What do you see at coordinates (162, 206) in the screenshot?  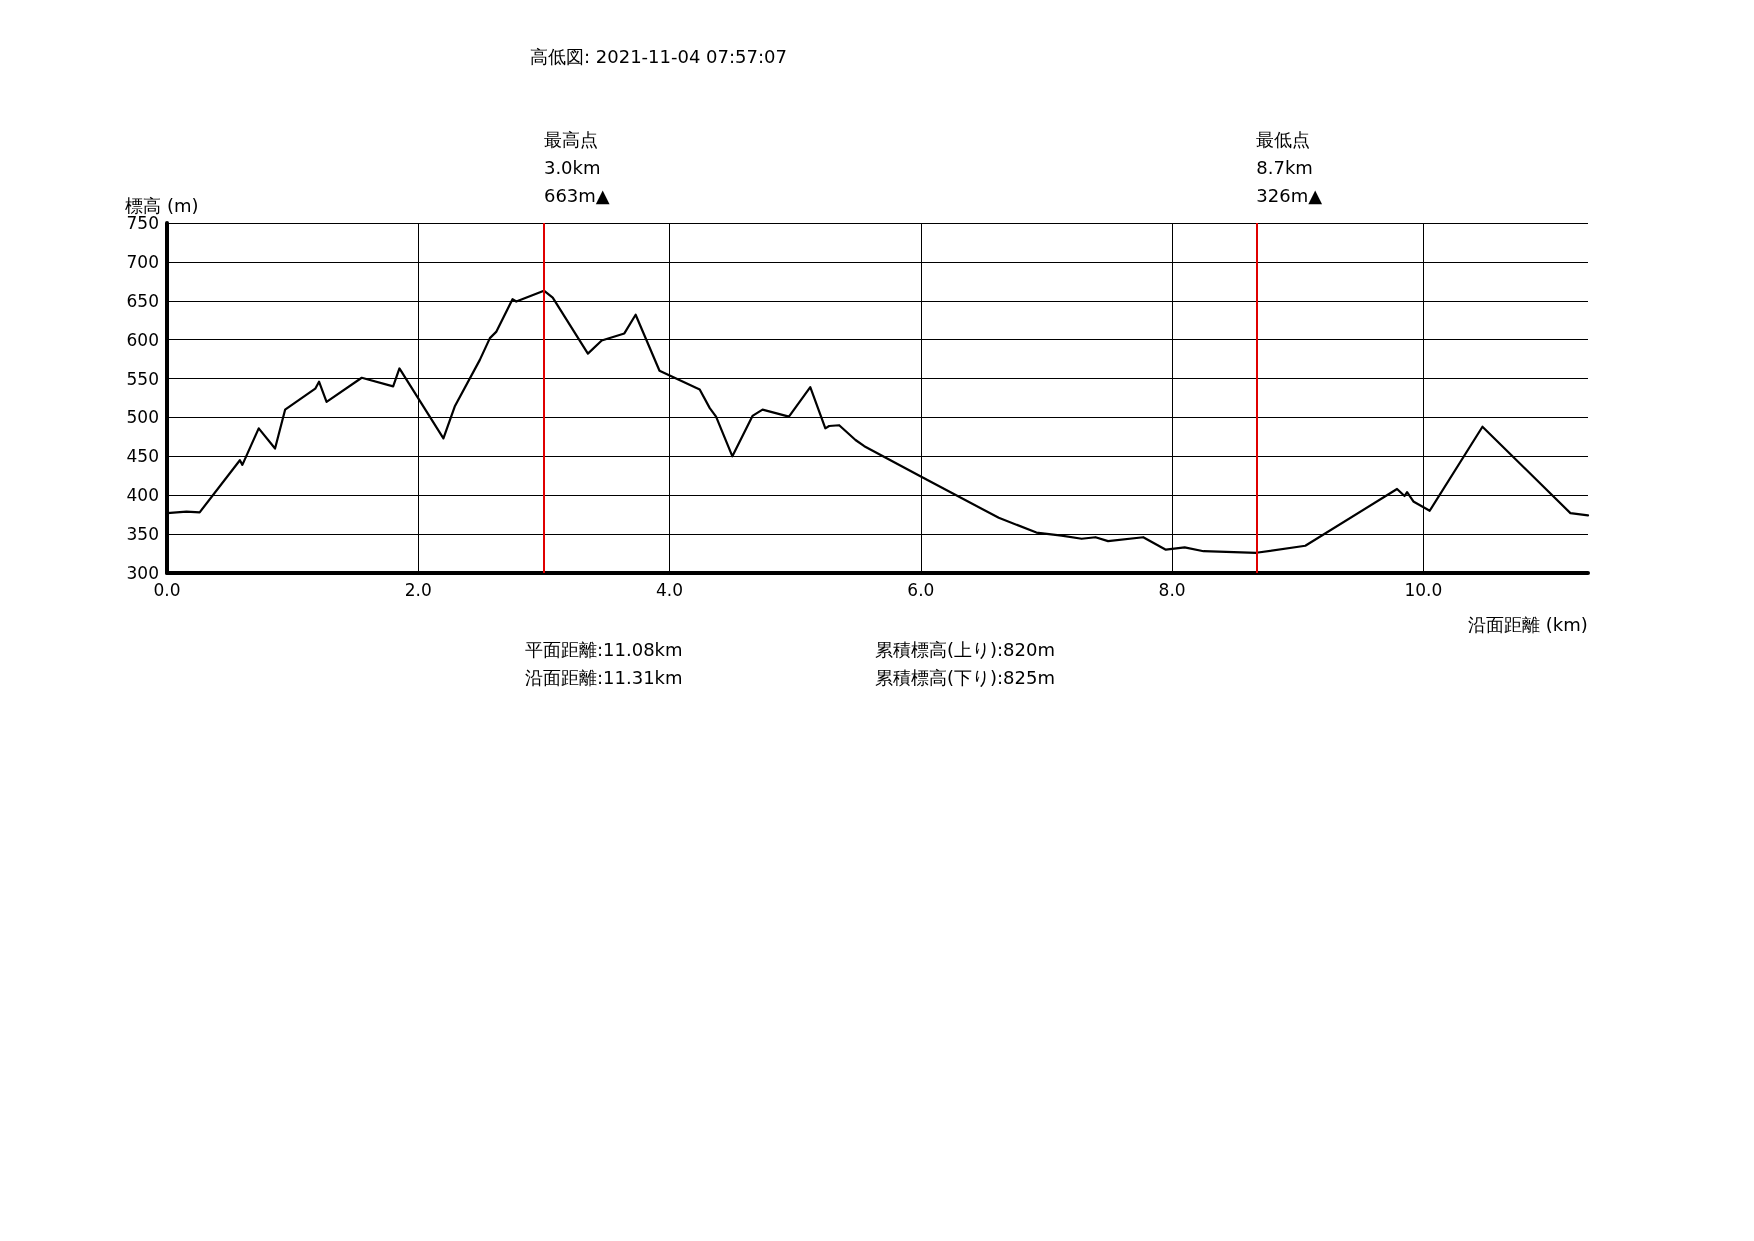 I see `y-axis-title: 標高 (m)` at bounding box center [162, 206].